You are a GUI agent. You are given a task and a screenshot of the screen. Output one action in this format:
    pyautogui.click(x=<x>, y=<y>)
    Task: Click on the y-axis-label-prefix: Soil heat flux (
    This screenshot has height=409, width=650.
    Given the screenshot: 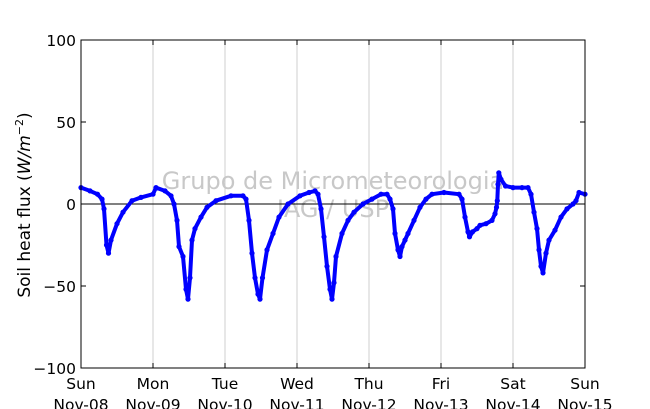 What is the action you would take?
    pyautogui.click(x=25, y=235)
    